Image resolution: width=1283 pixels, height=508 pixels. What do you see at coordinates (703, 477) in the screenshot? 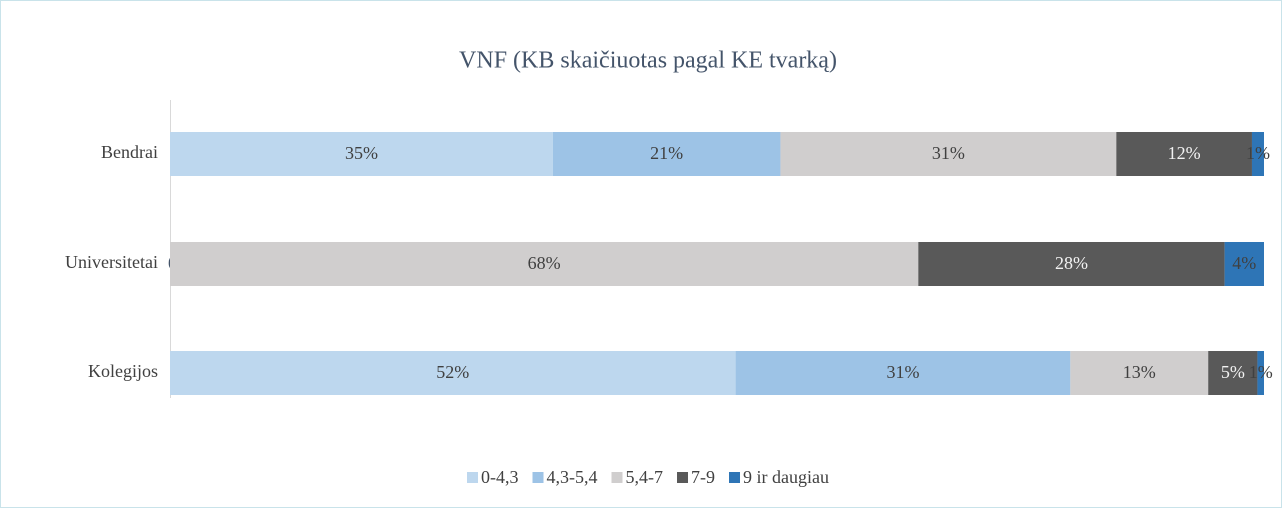
I see `legend-label: 7-9` at bounding box center [703, 477].